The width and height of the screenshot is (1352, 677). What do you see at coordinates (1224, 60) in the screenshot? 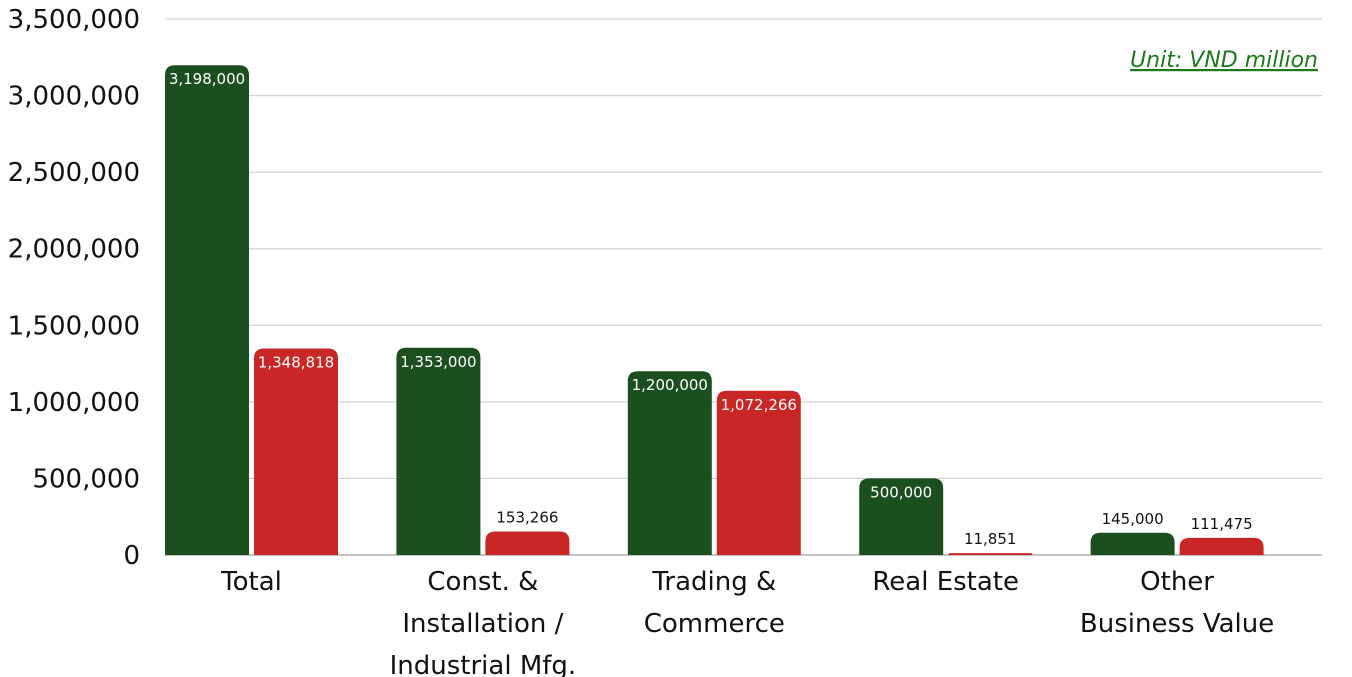
I see `unit-annotation: Unit: VND million` at bounding box center [1224, 60].